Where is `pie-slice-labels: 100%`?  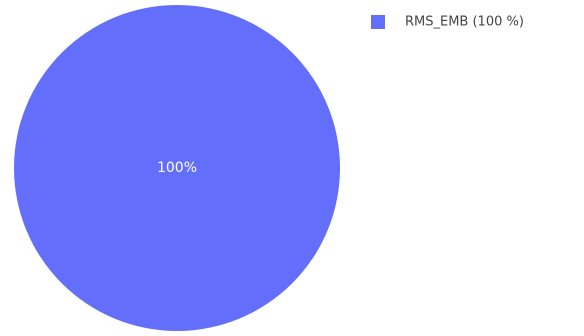
pie-slice-labels: 100% is located at coordinates (177, 168).